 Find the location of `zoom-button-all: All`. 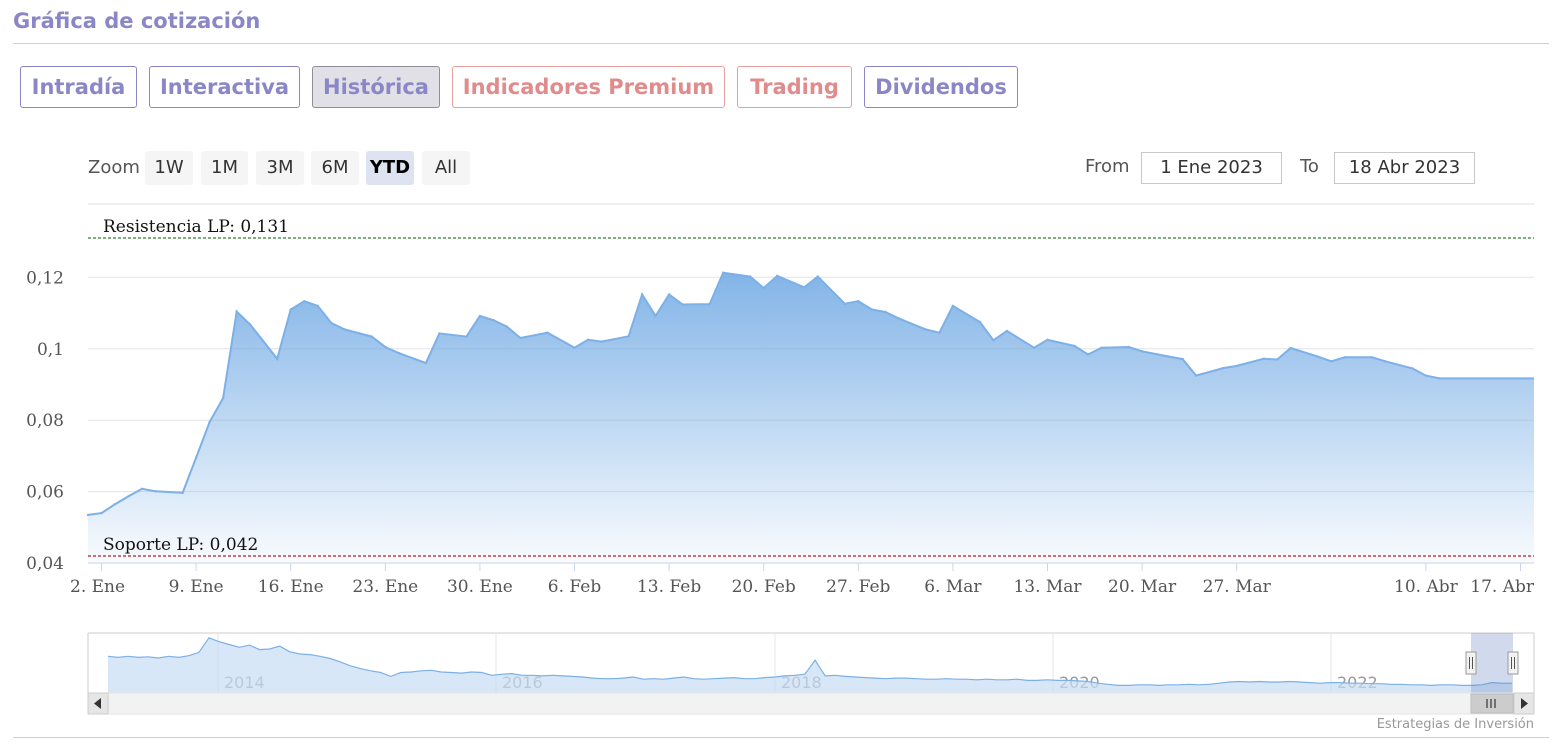

zoom-button-all: All is located at coordinates (446, 168).